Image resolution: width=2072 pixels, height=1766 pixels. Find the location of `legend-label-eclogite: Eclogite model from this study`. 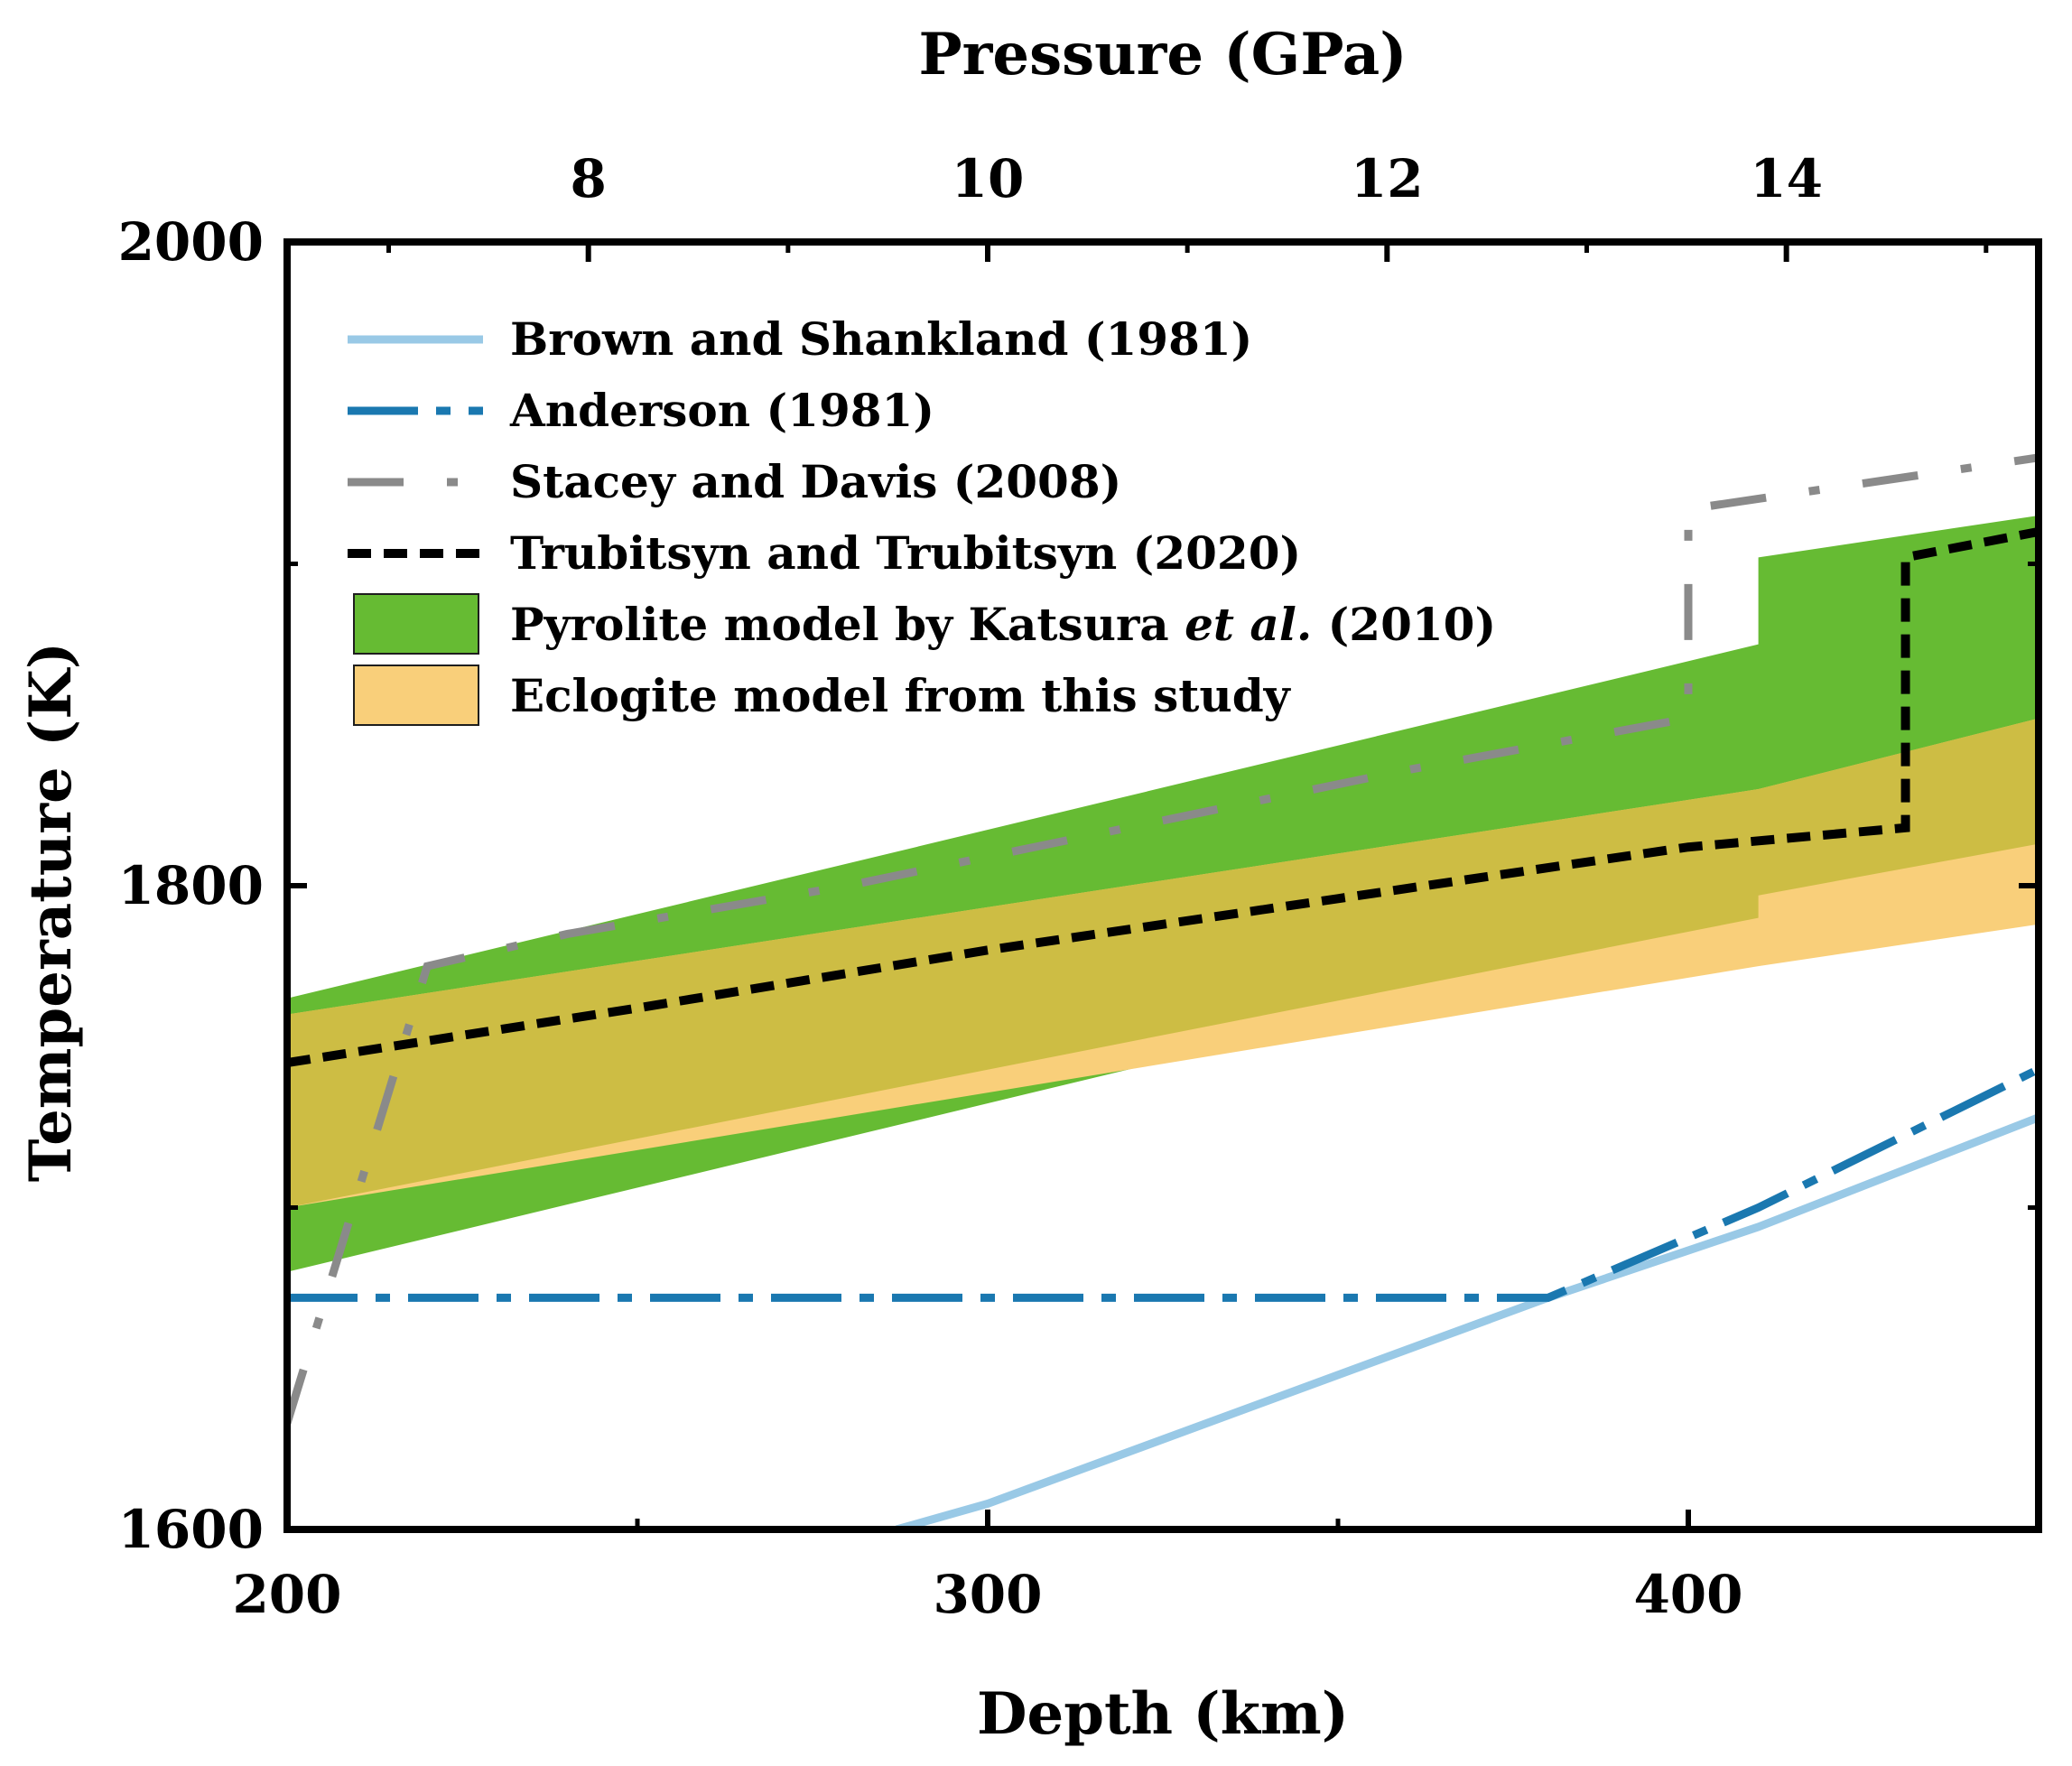

legend-label-eclogite: Eclogite model from this study is located at coordinates (901, 695).